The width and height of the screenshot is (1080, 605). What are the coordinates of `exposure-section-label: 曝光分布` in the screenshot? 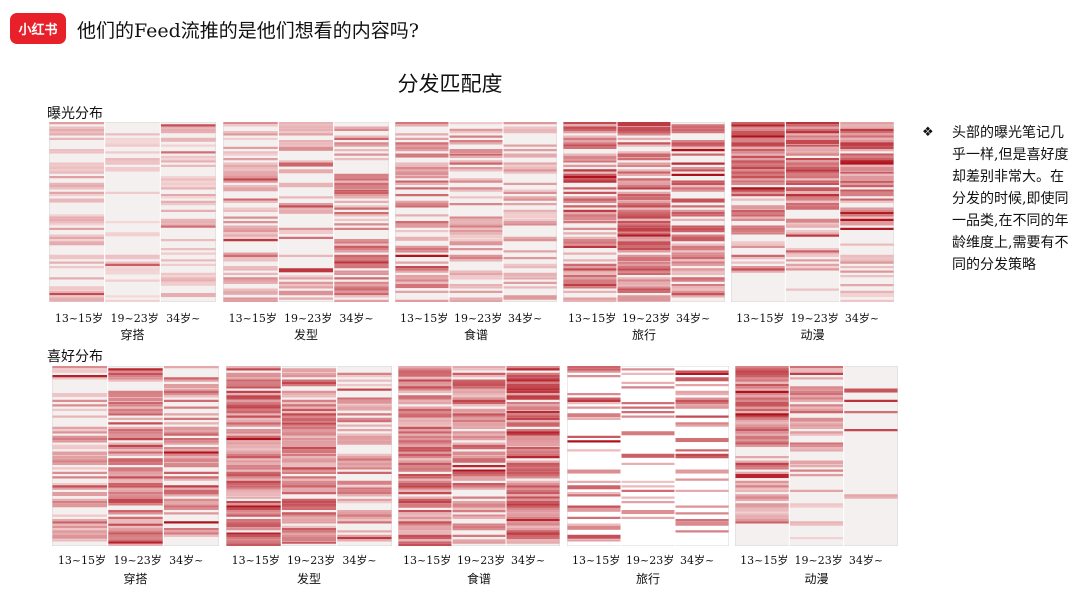 It's located at (75, 114).